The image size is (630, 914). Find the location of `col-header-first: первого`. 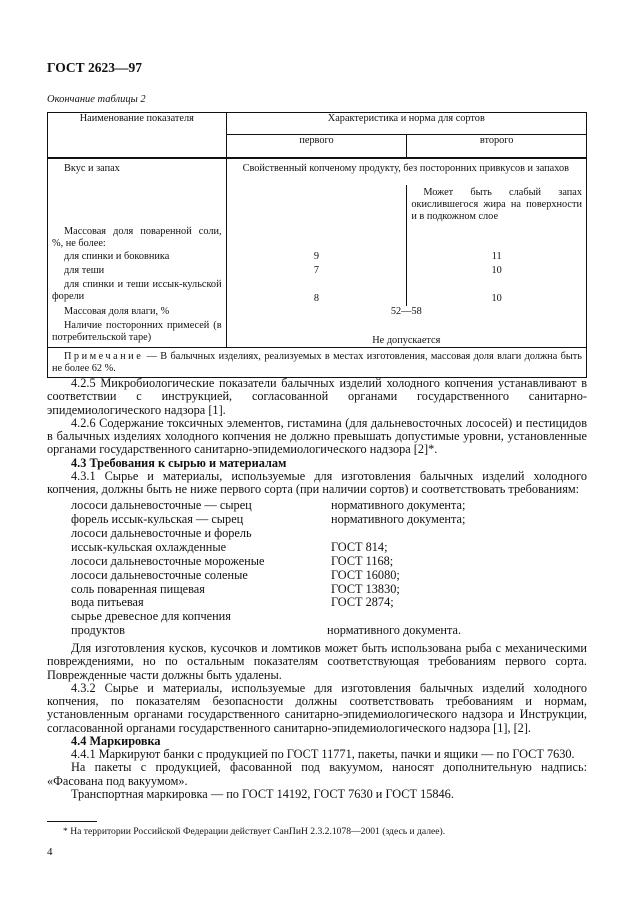

col-header-first: первого is located at coordinates (317, 146).